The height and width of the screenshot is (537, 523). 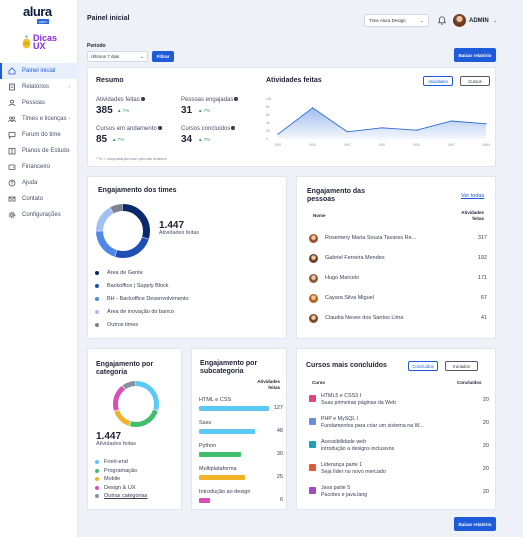 I want to click on table-row: Rosemery Maria Souza Tavares Re... 317, so click(x=398, y=238).